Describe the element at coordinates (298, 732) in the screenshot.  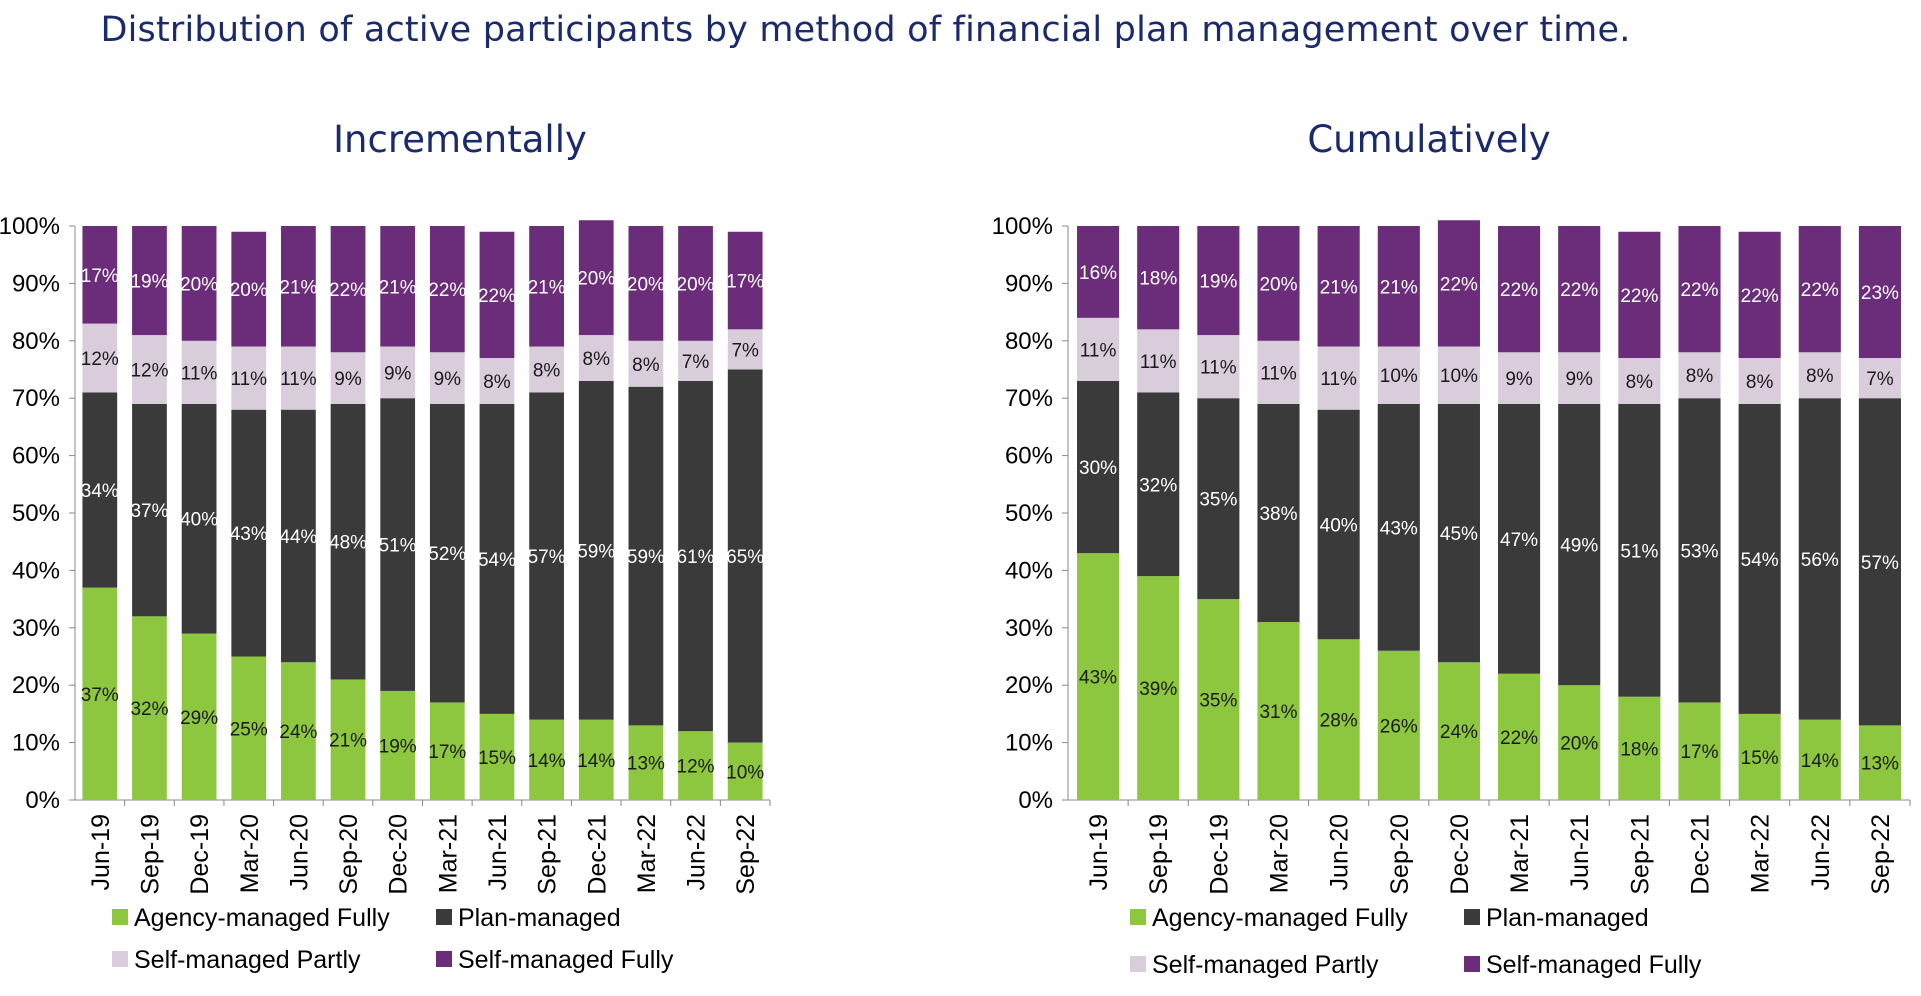
I see `data-label: 24%` at that location.